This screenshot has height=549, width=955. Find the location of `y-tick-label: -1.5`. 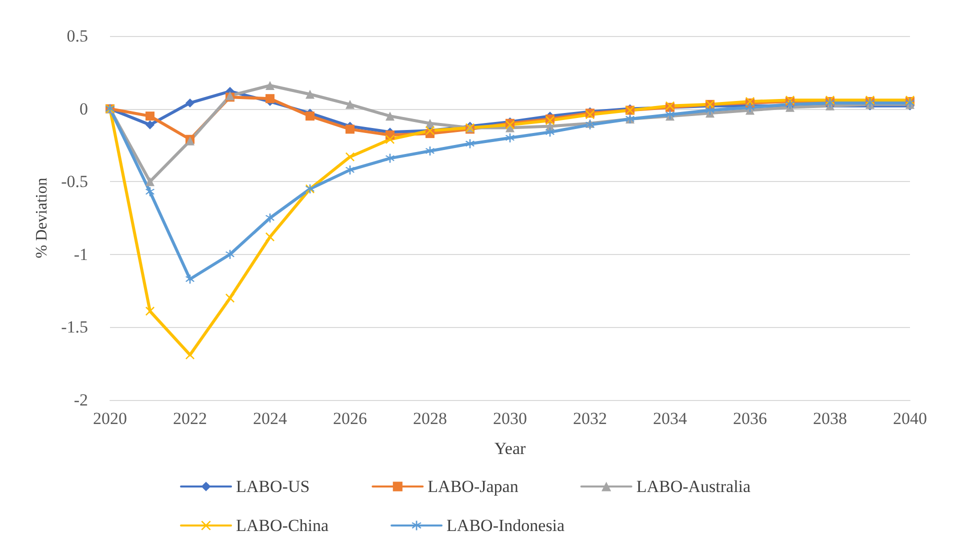

y-tick-label: -1.5 is located at coordinates (74, 327).